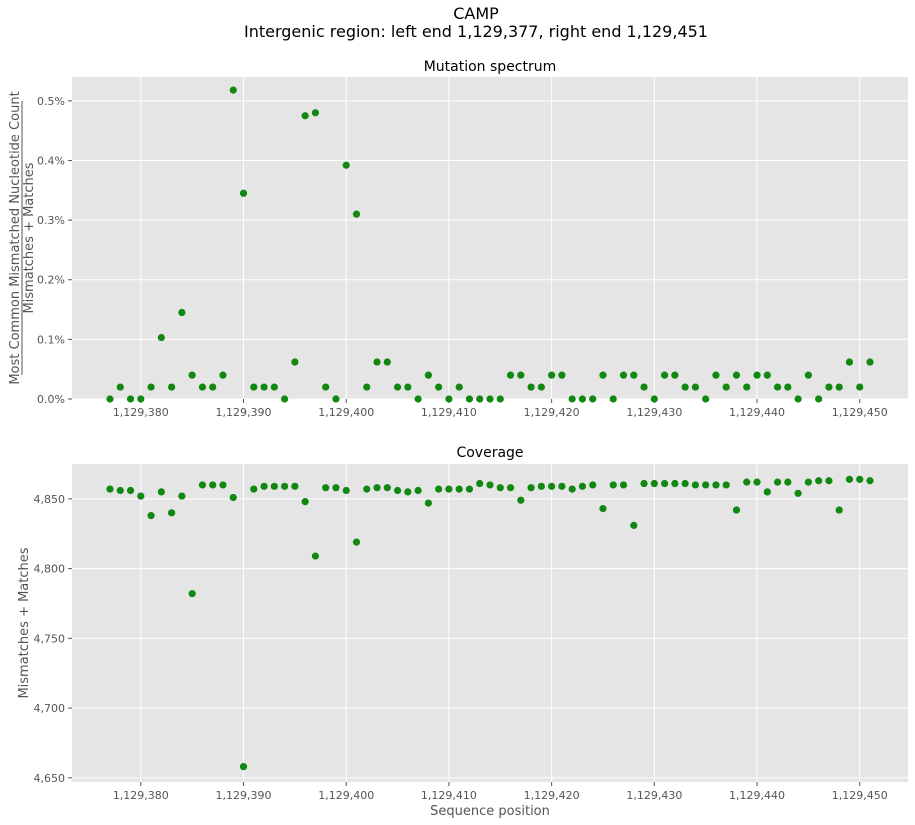 The height and width of the screenshot is (825, 915). I want to click on mutation-spectrum-x-tick-label: 1,129,430, so click(654, 412).